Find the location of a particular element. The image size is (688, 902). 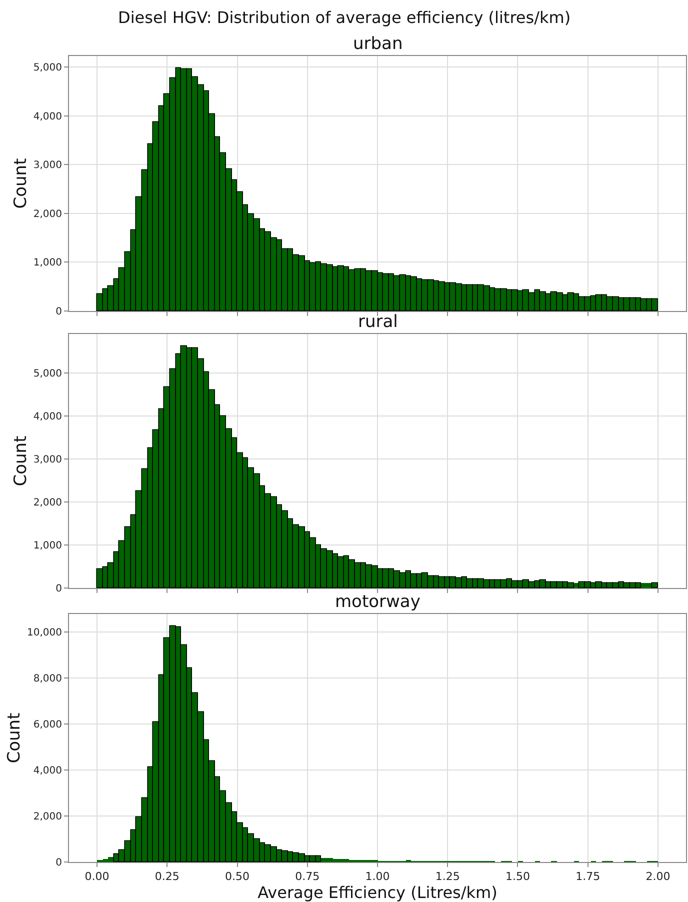

x-tick-label: 2.00 is located at coordinates (658, 877).